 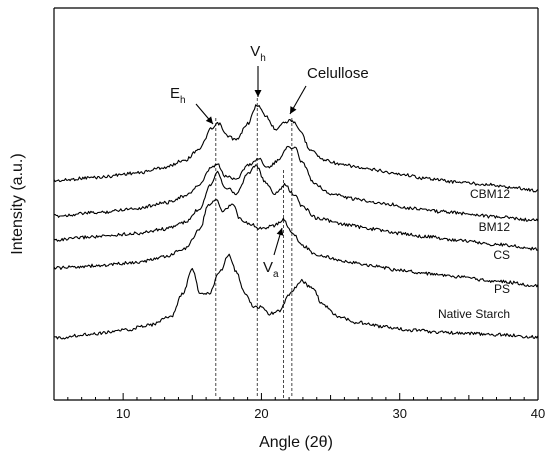 What do you see at coordinates (261, 413) in the screenshot?
I see `x-tick-label: 20` at bounding box center [261, 413].